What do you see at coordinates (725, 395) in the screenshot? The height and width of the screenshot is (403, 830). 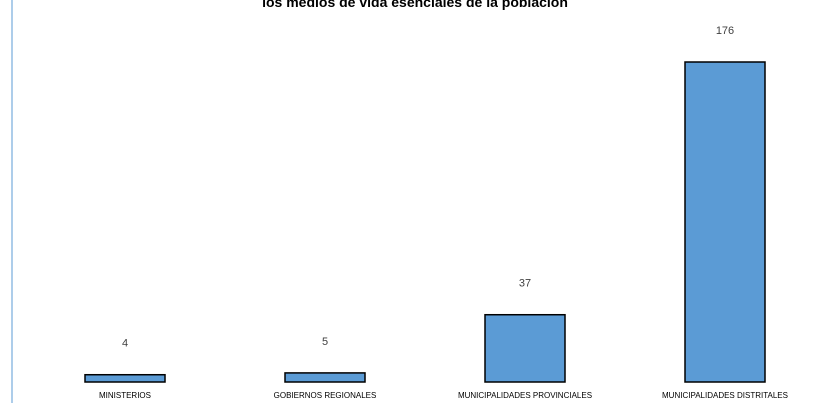 I see `category-label-3: MUNICIPALIDADES DISTRITALES` at bounding box center [725, 395].